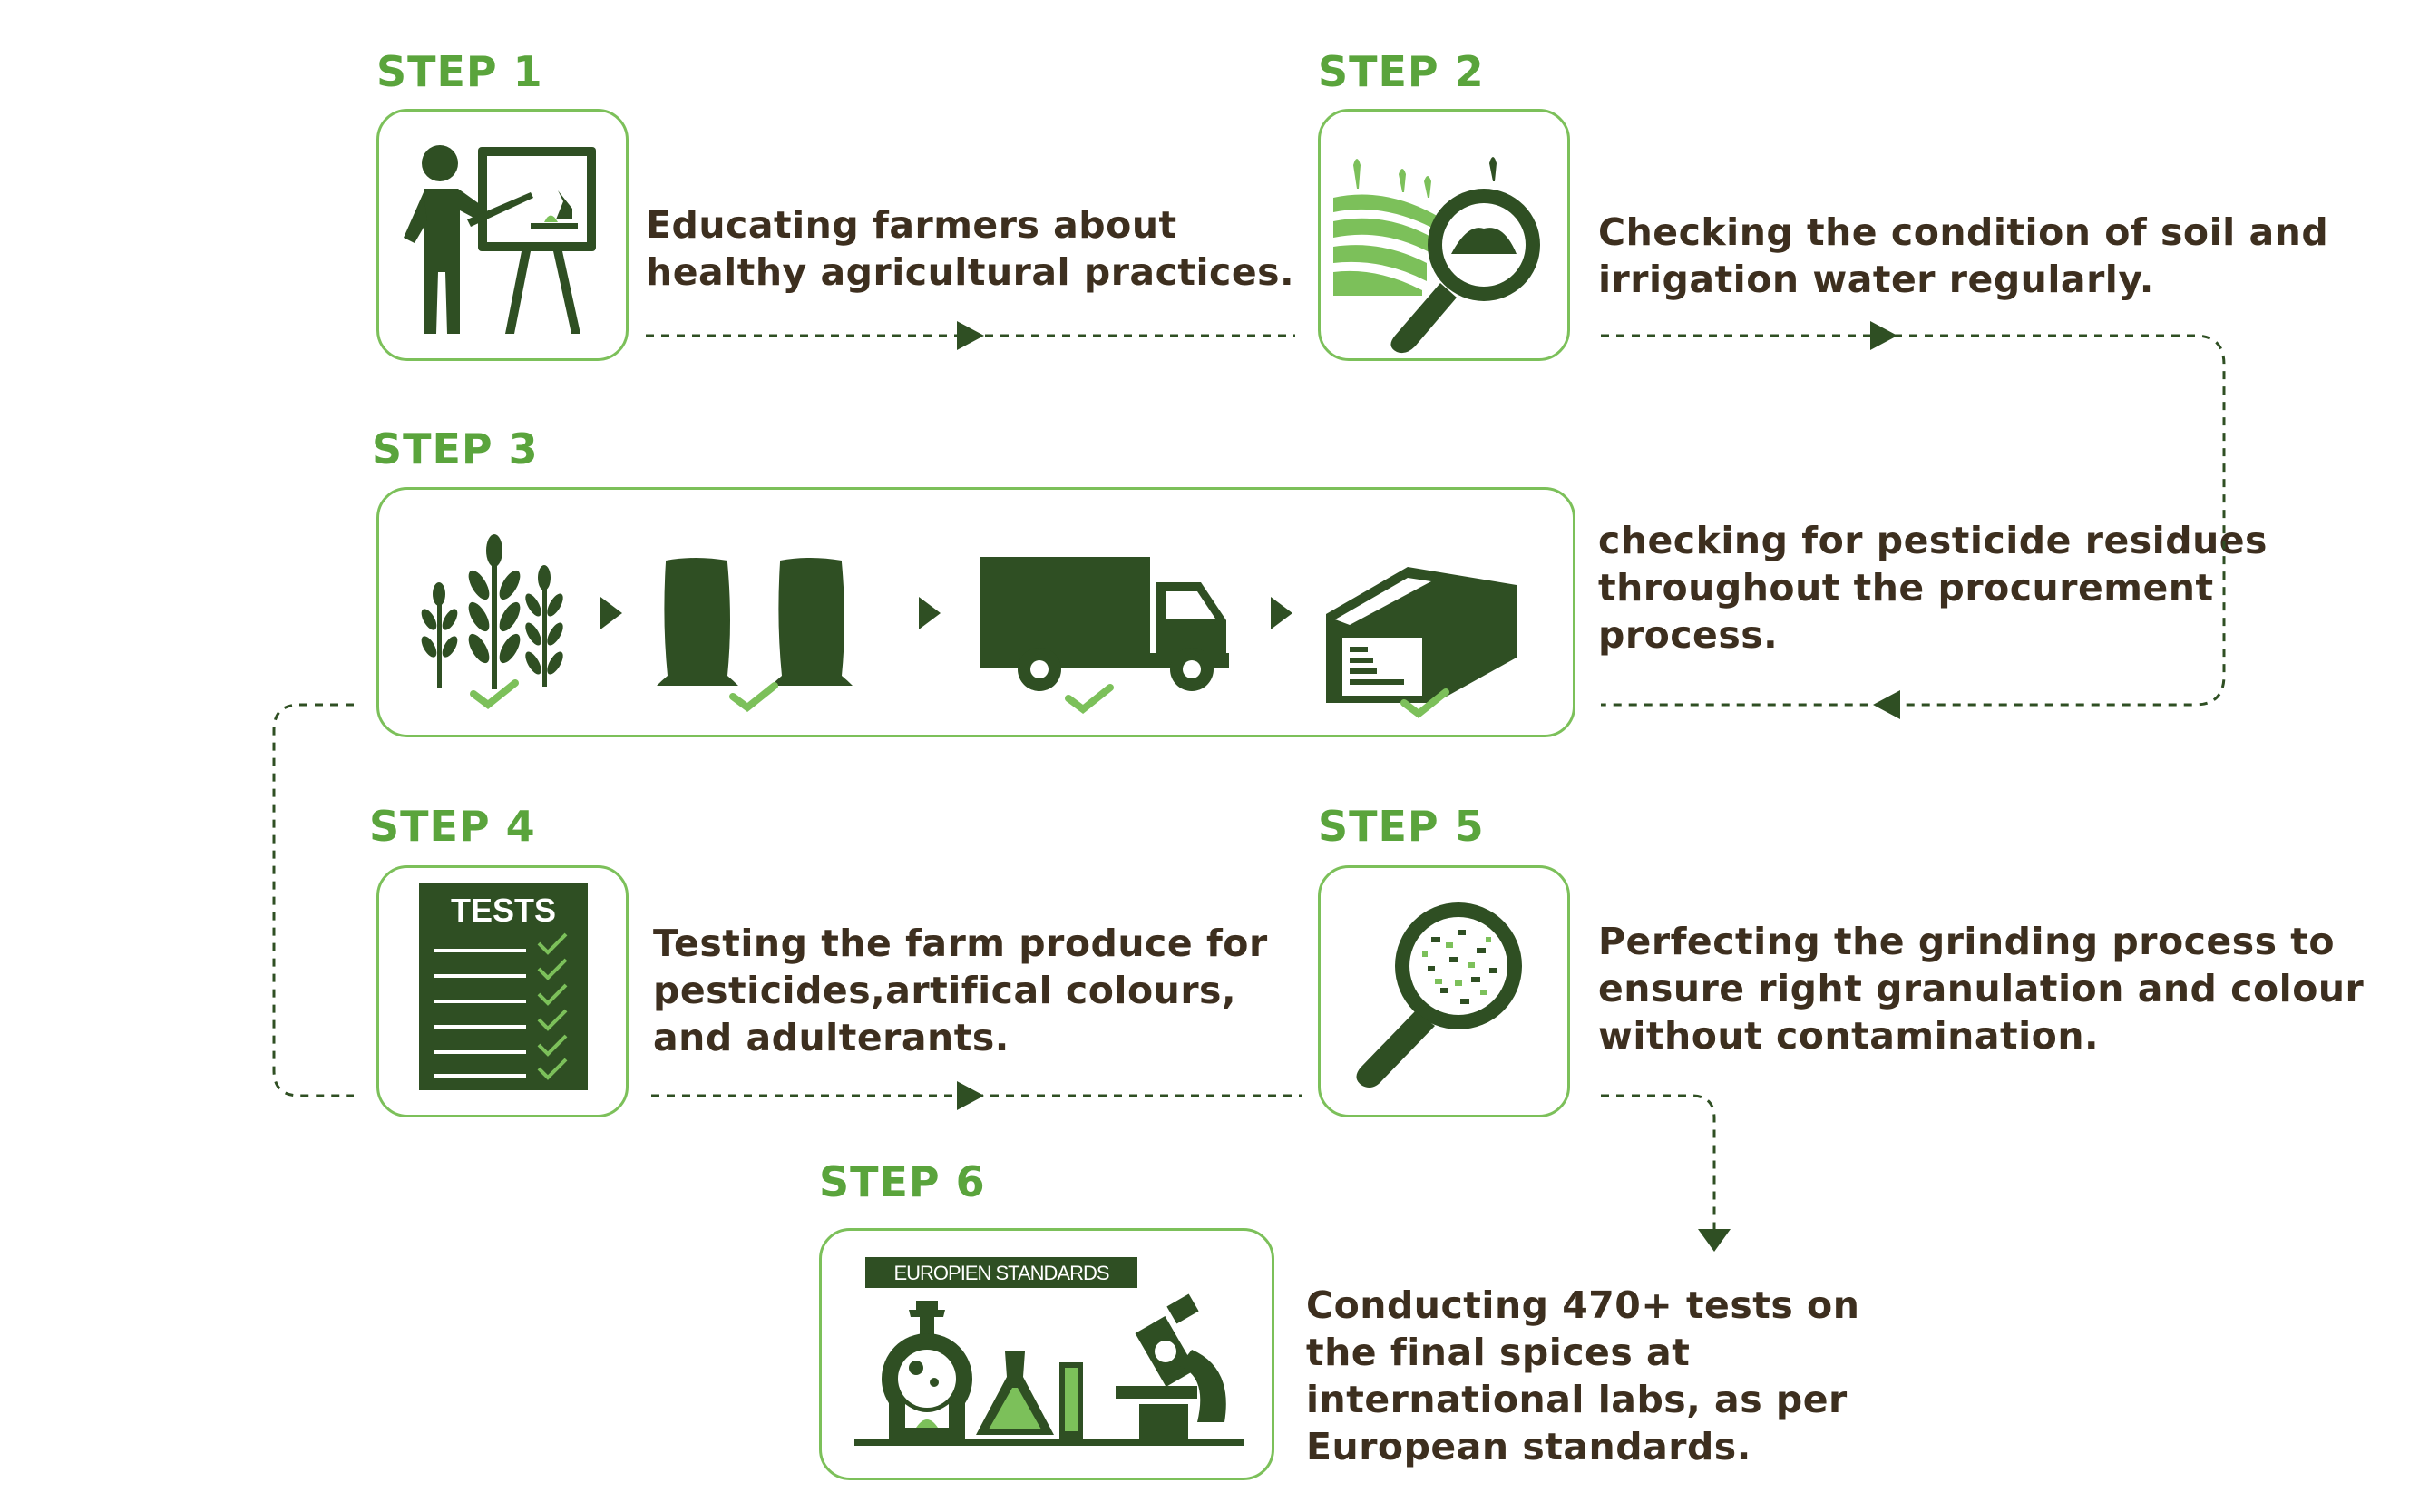  Describe the element at coordinates (1401, 826) in the screenshot. I see `step-5-label: STEP 5` at that location.